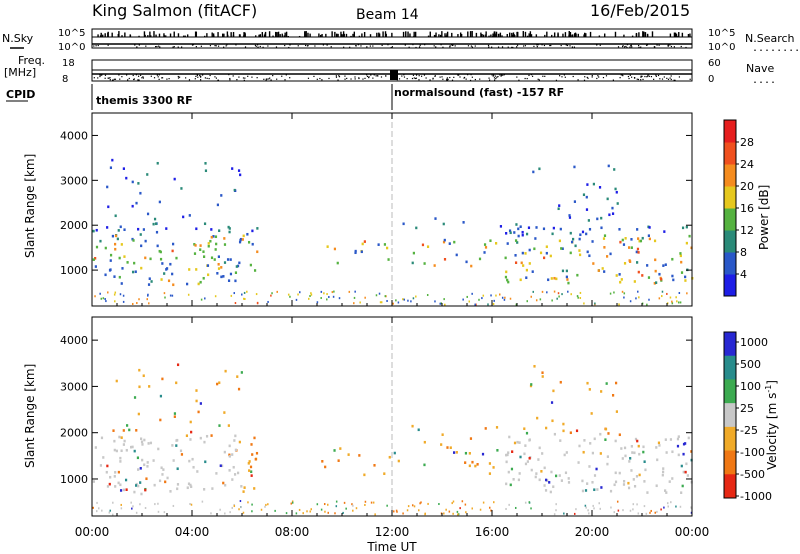 This screenshot has height=554, width=800. What do you see at coordinates (592, 532) in the screenshot?
I see `time-tick-5: 20:00` at bounding box center [592, 532].